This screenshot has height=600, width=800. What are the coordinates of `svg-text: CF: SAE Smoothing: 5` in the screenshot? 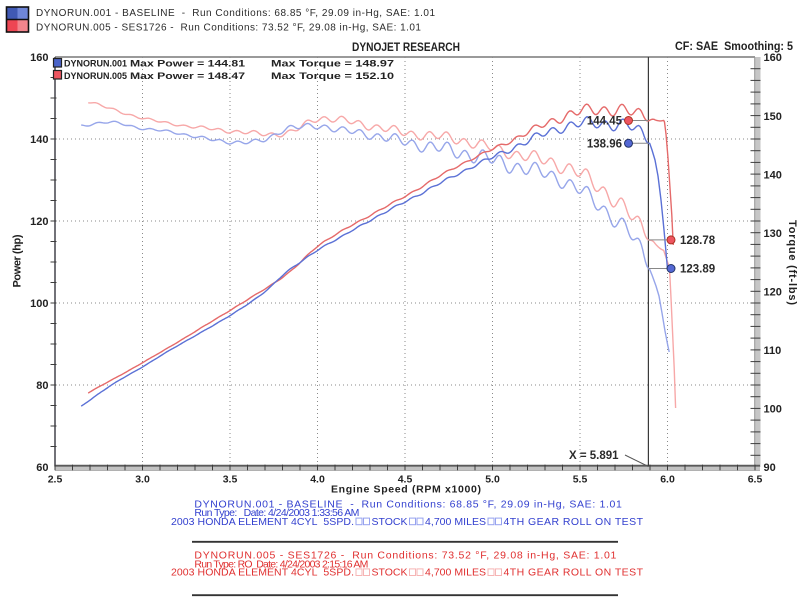 It's located at (734, 46).